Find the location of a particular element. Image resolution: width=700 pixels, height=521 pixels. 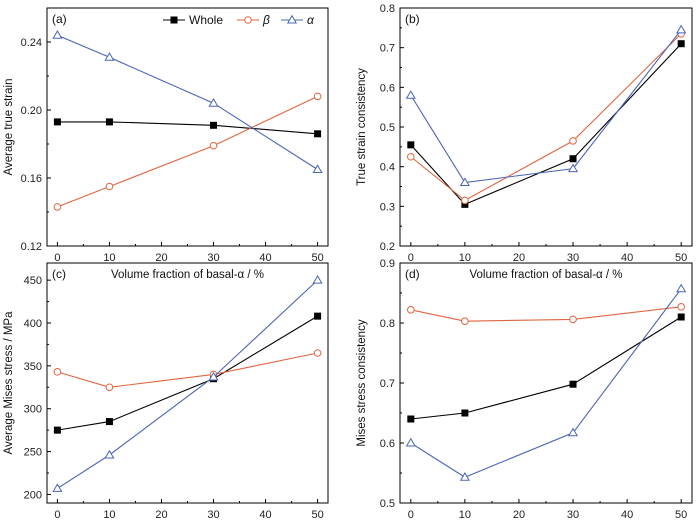

series-triangle is located at coordinates (187, 101).